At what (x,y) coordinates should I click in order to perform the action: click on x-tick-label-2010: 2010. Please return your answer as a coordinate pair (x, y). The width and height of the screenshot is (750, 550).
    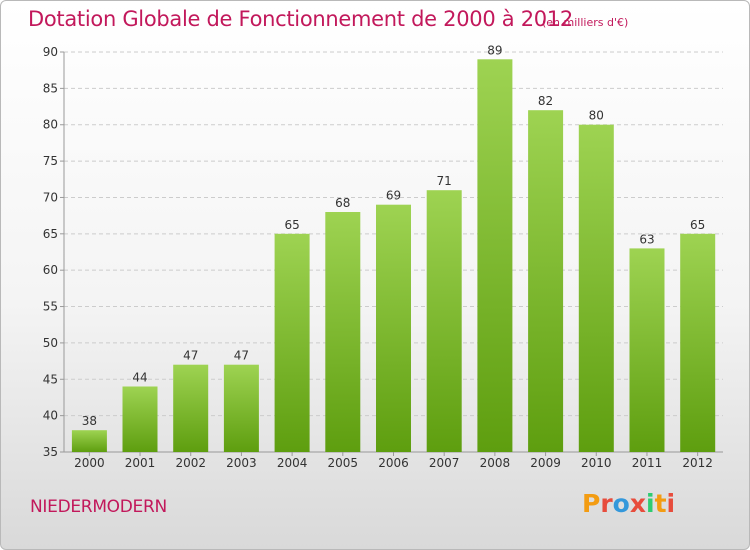
    Looking at the image, I should click on (596, 463).